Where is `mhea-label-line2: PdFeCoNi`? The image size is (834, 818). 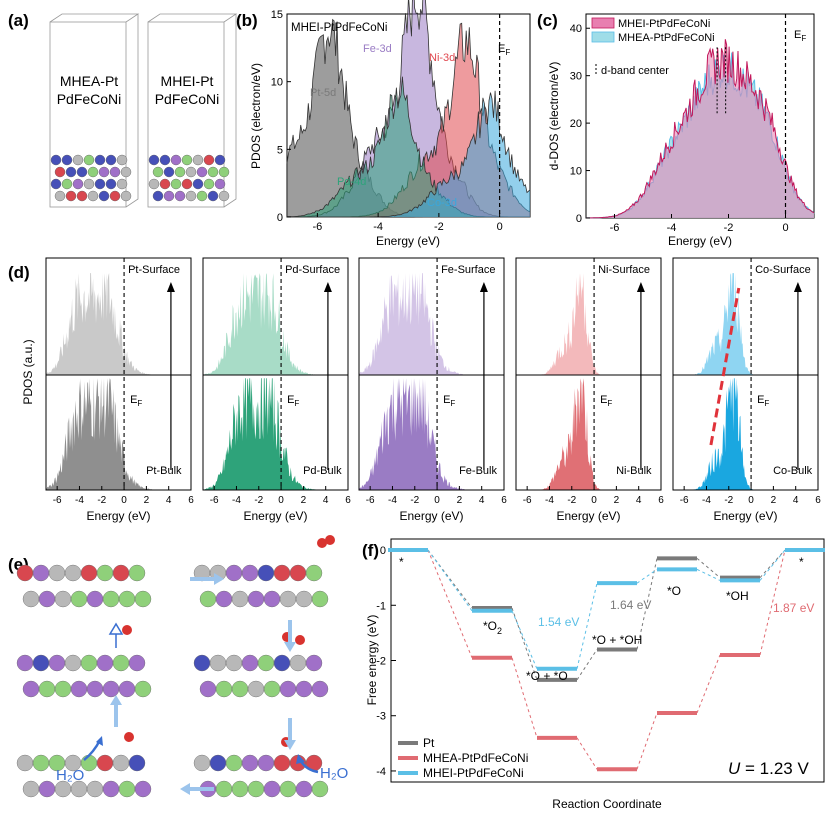
mhea-label-line2: PdFeCoNi is located at coordinates (89, 99).